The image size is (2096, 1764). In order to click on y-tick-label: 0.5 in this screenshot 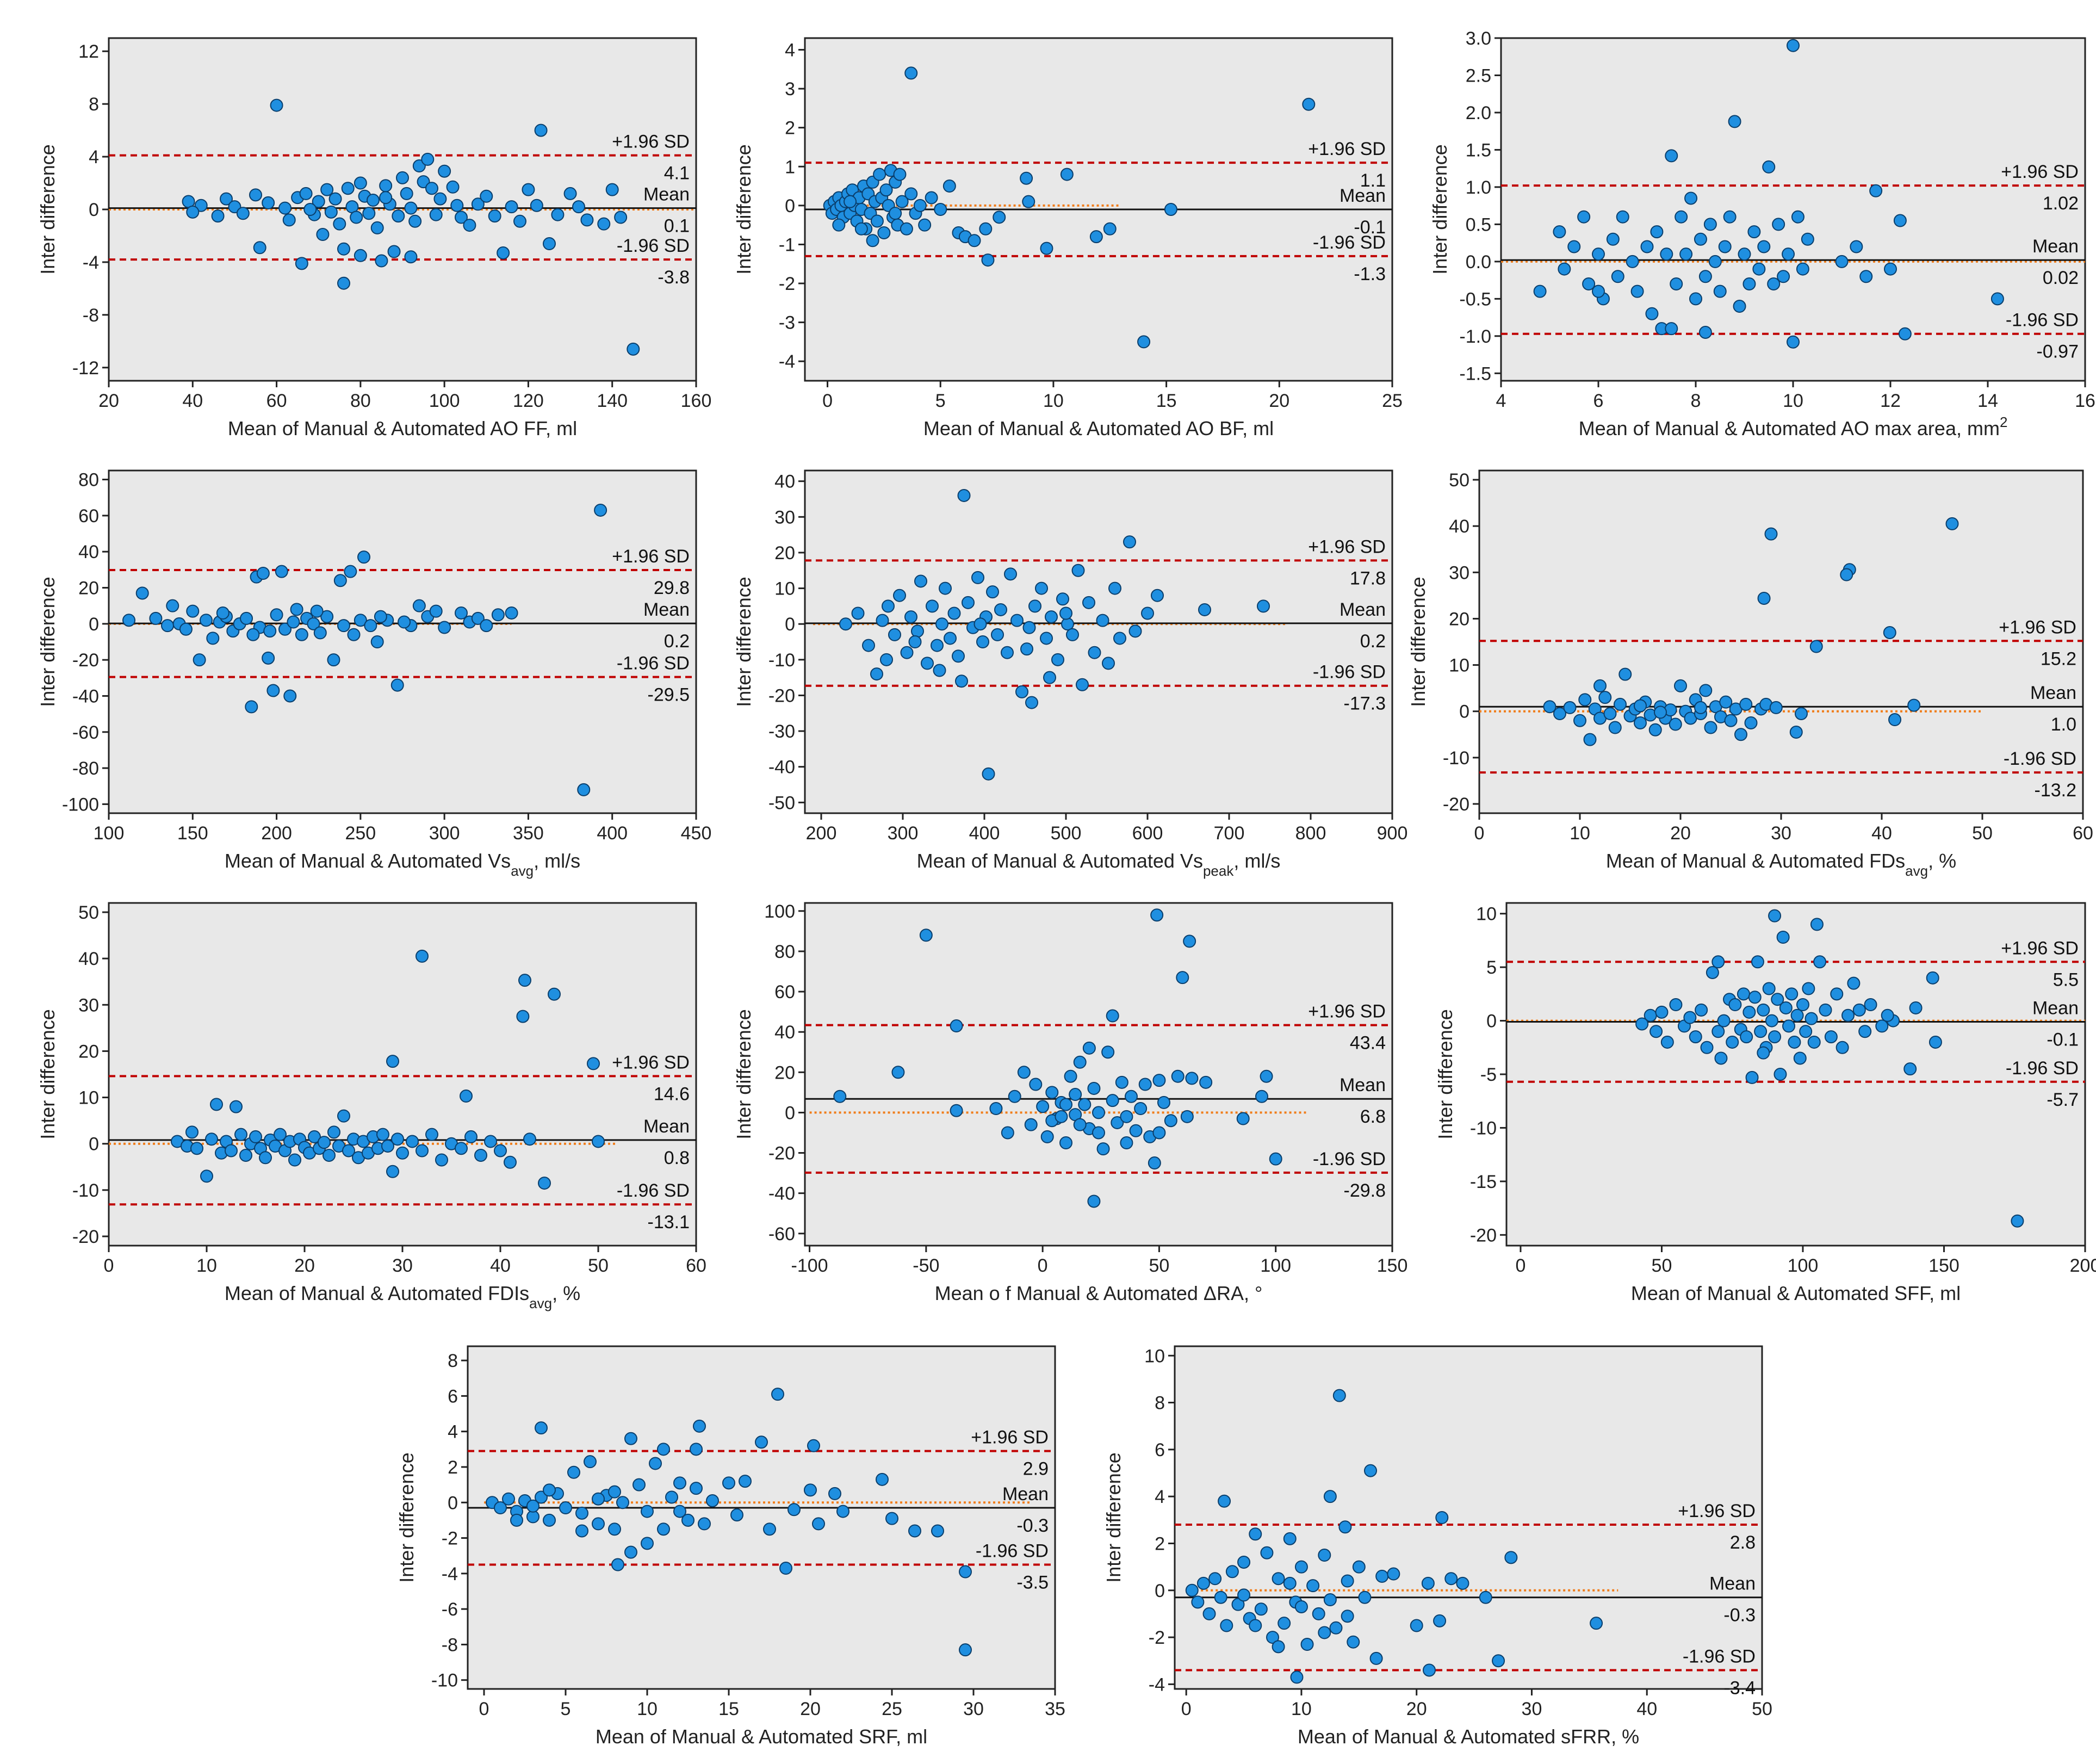, I will do `click(1478, 225)`.